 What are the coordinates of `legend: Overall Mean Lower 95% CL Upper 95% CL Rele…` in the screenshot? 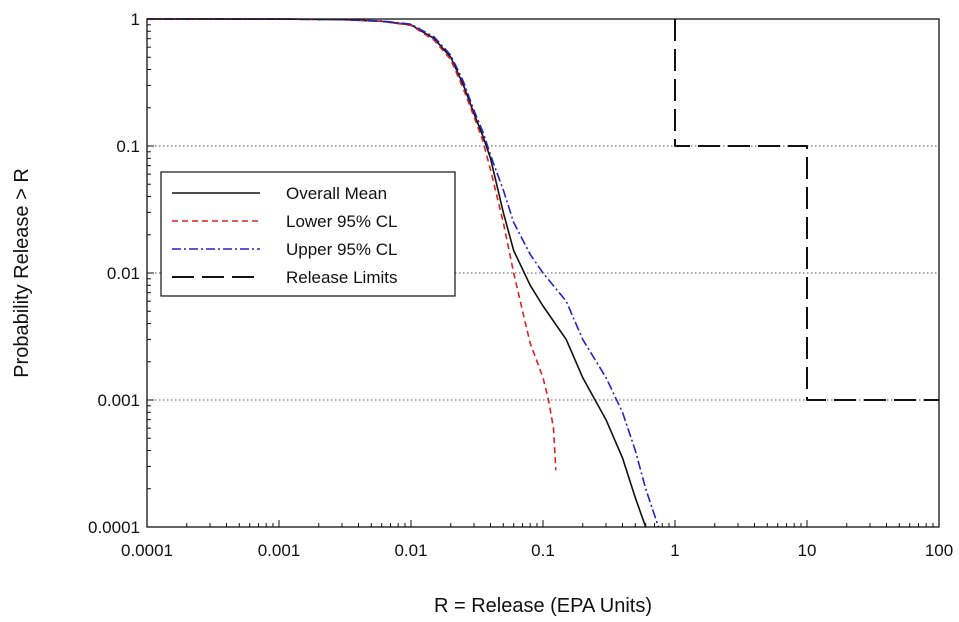 It's located at (308, 234).